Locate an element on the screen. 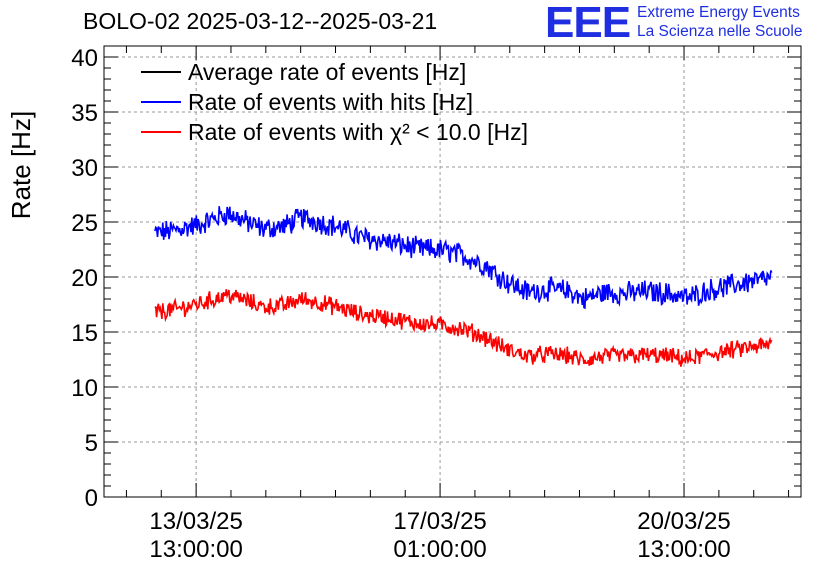  y-tick-label: 15 is located at coordinates (84, 333).